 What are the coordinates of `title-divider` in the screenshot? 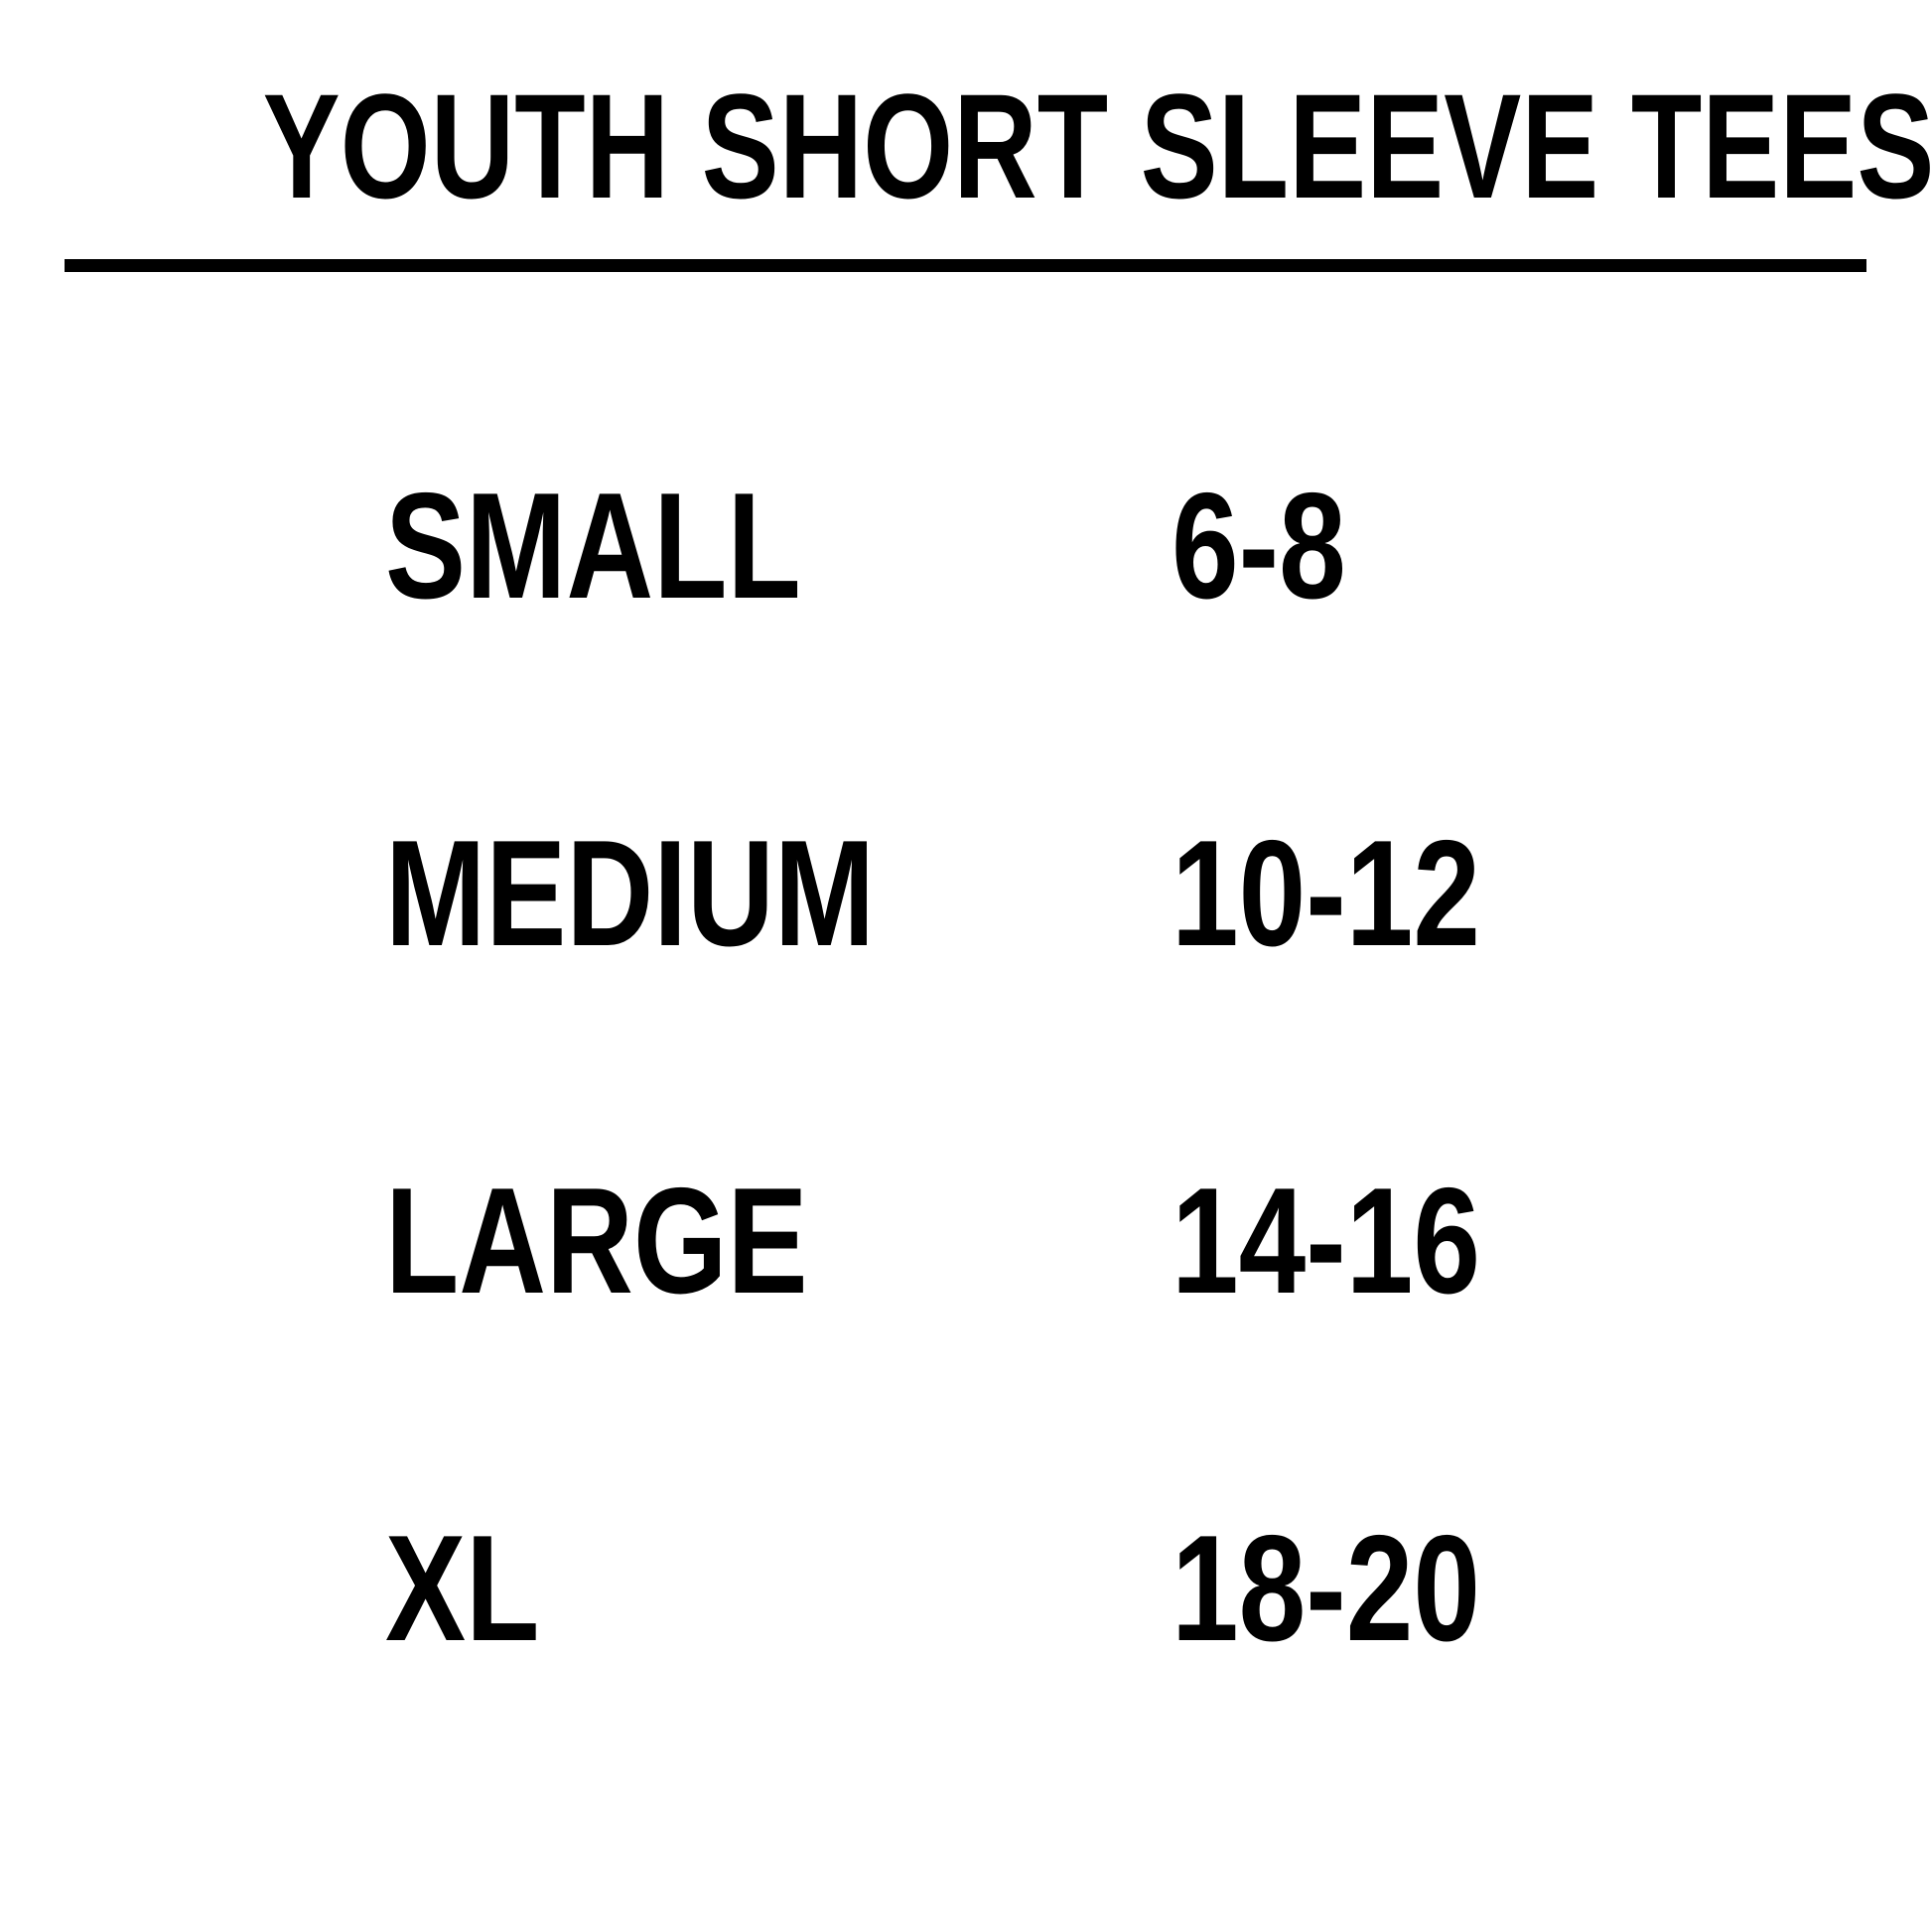 It's located at (966, 265).